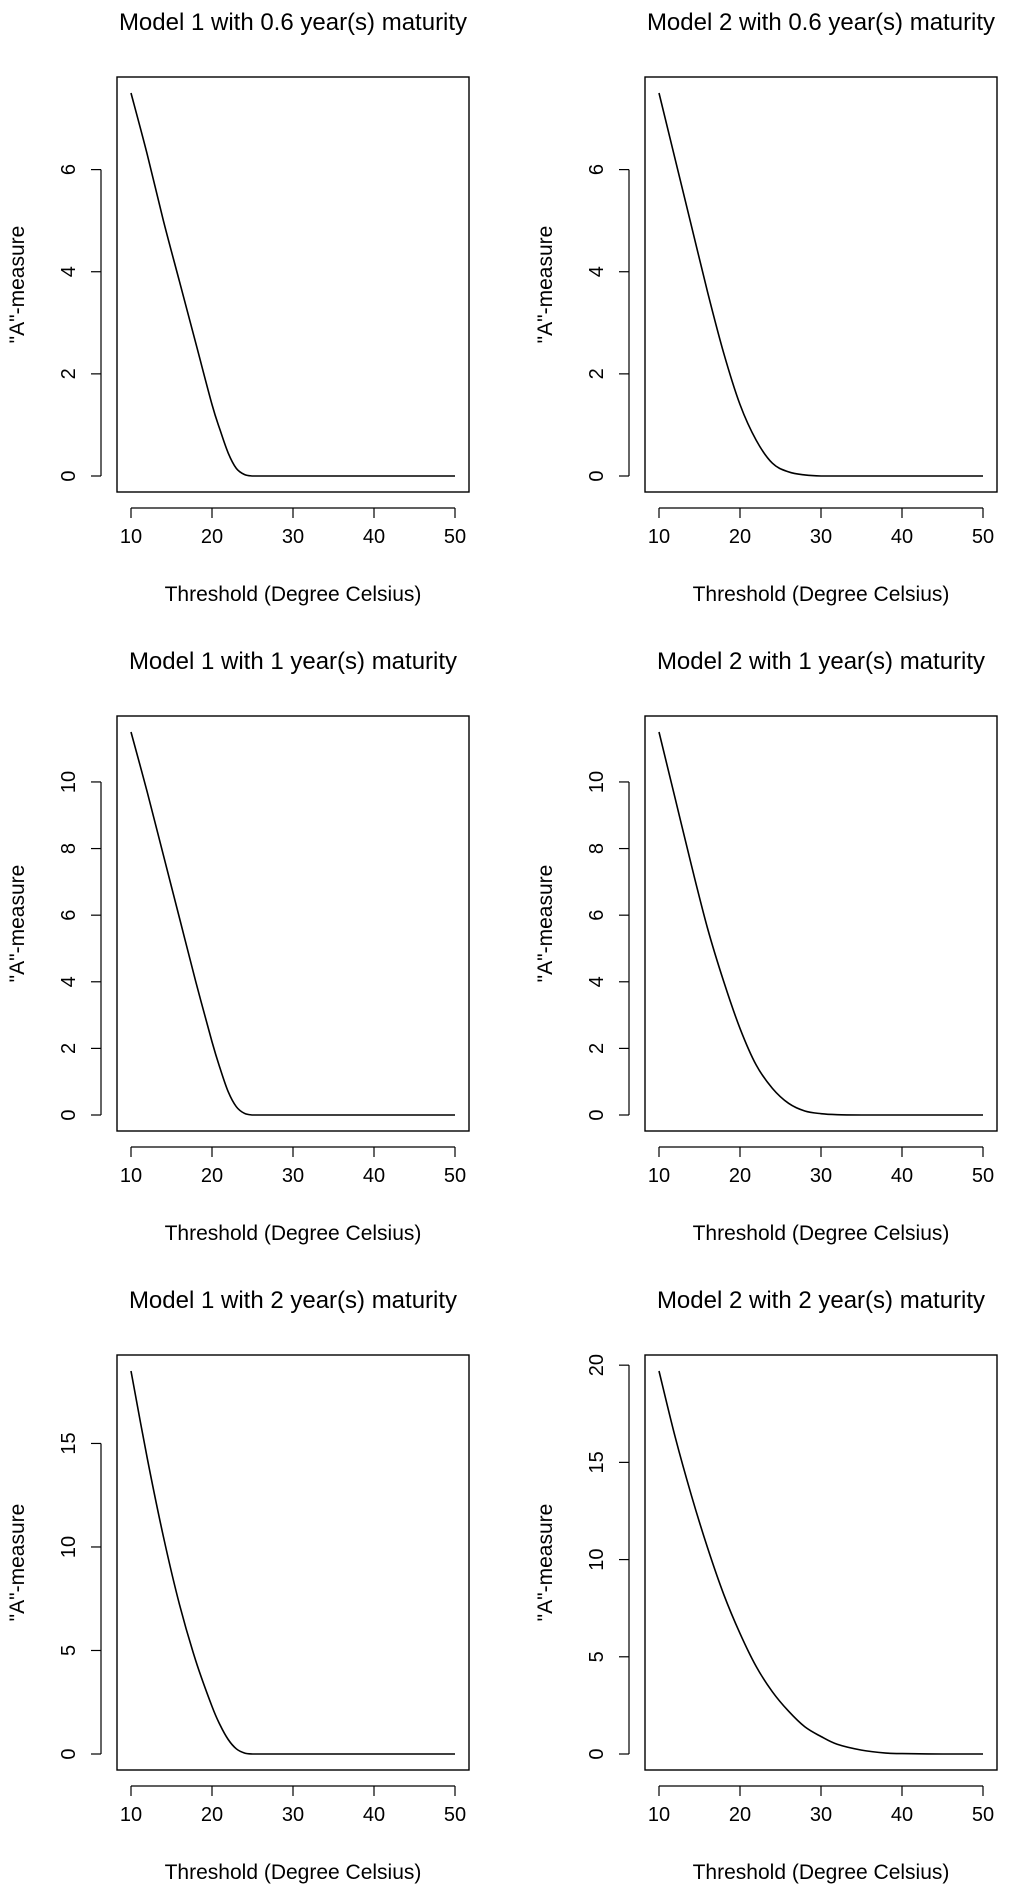 This screenshot has height=1891, width=1024. I want to click on chart-1-y-tick-label-2: 2, so click(69, 373).